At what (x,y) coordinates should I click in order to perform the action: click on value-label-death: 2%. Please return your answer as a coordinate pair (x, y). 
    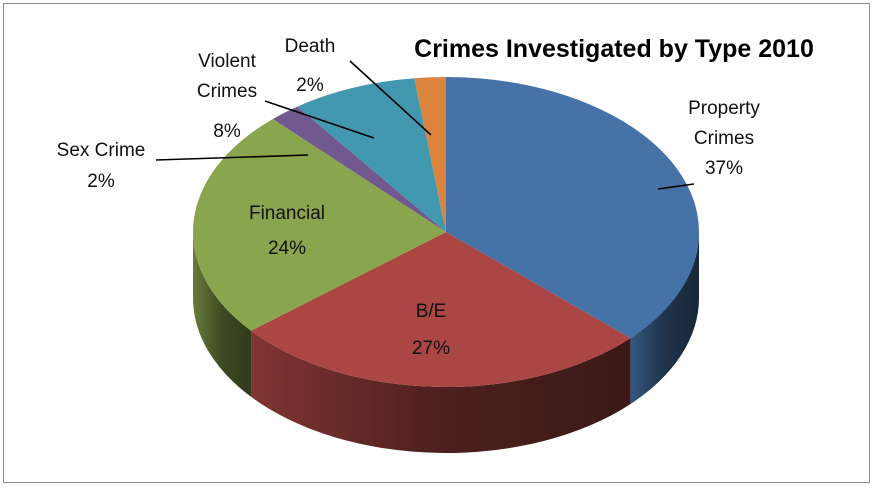
    Looking at the image, I should click on (310, 85).